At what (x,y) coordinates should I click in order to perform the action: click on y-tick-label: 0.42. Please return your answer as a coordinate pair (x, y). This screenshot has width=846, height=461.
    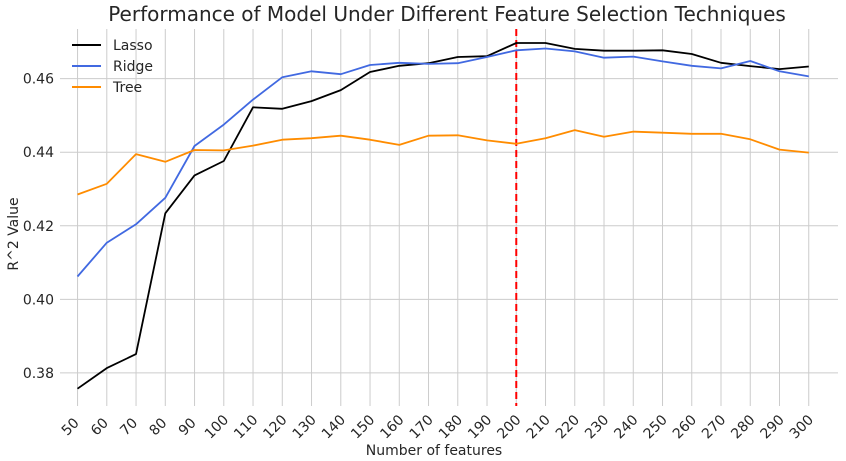
    Looking at the image, I should click on (38, 227).